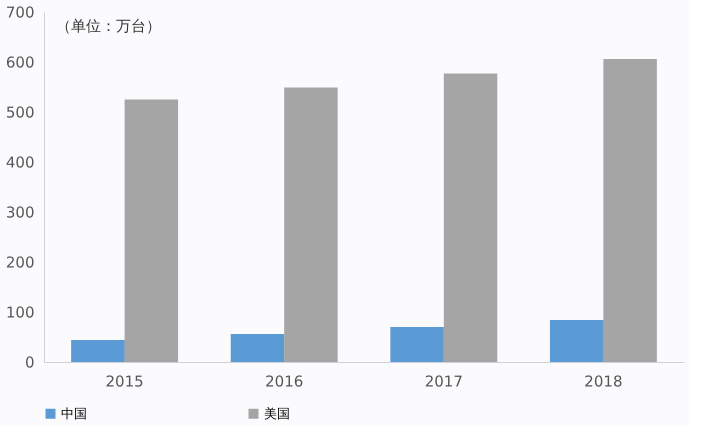  I want to click on legend-label: 美国, so click(277, 414).